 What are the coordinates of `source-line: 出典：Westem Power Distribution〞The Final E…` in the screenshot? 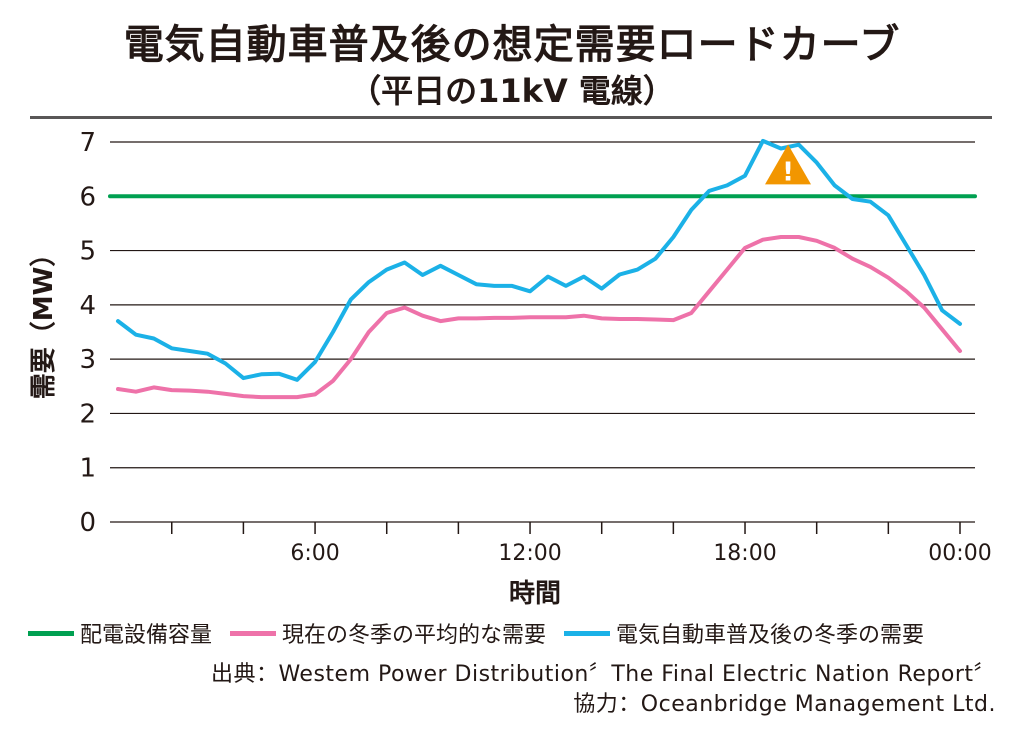 It's located at (603, 674).